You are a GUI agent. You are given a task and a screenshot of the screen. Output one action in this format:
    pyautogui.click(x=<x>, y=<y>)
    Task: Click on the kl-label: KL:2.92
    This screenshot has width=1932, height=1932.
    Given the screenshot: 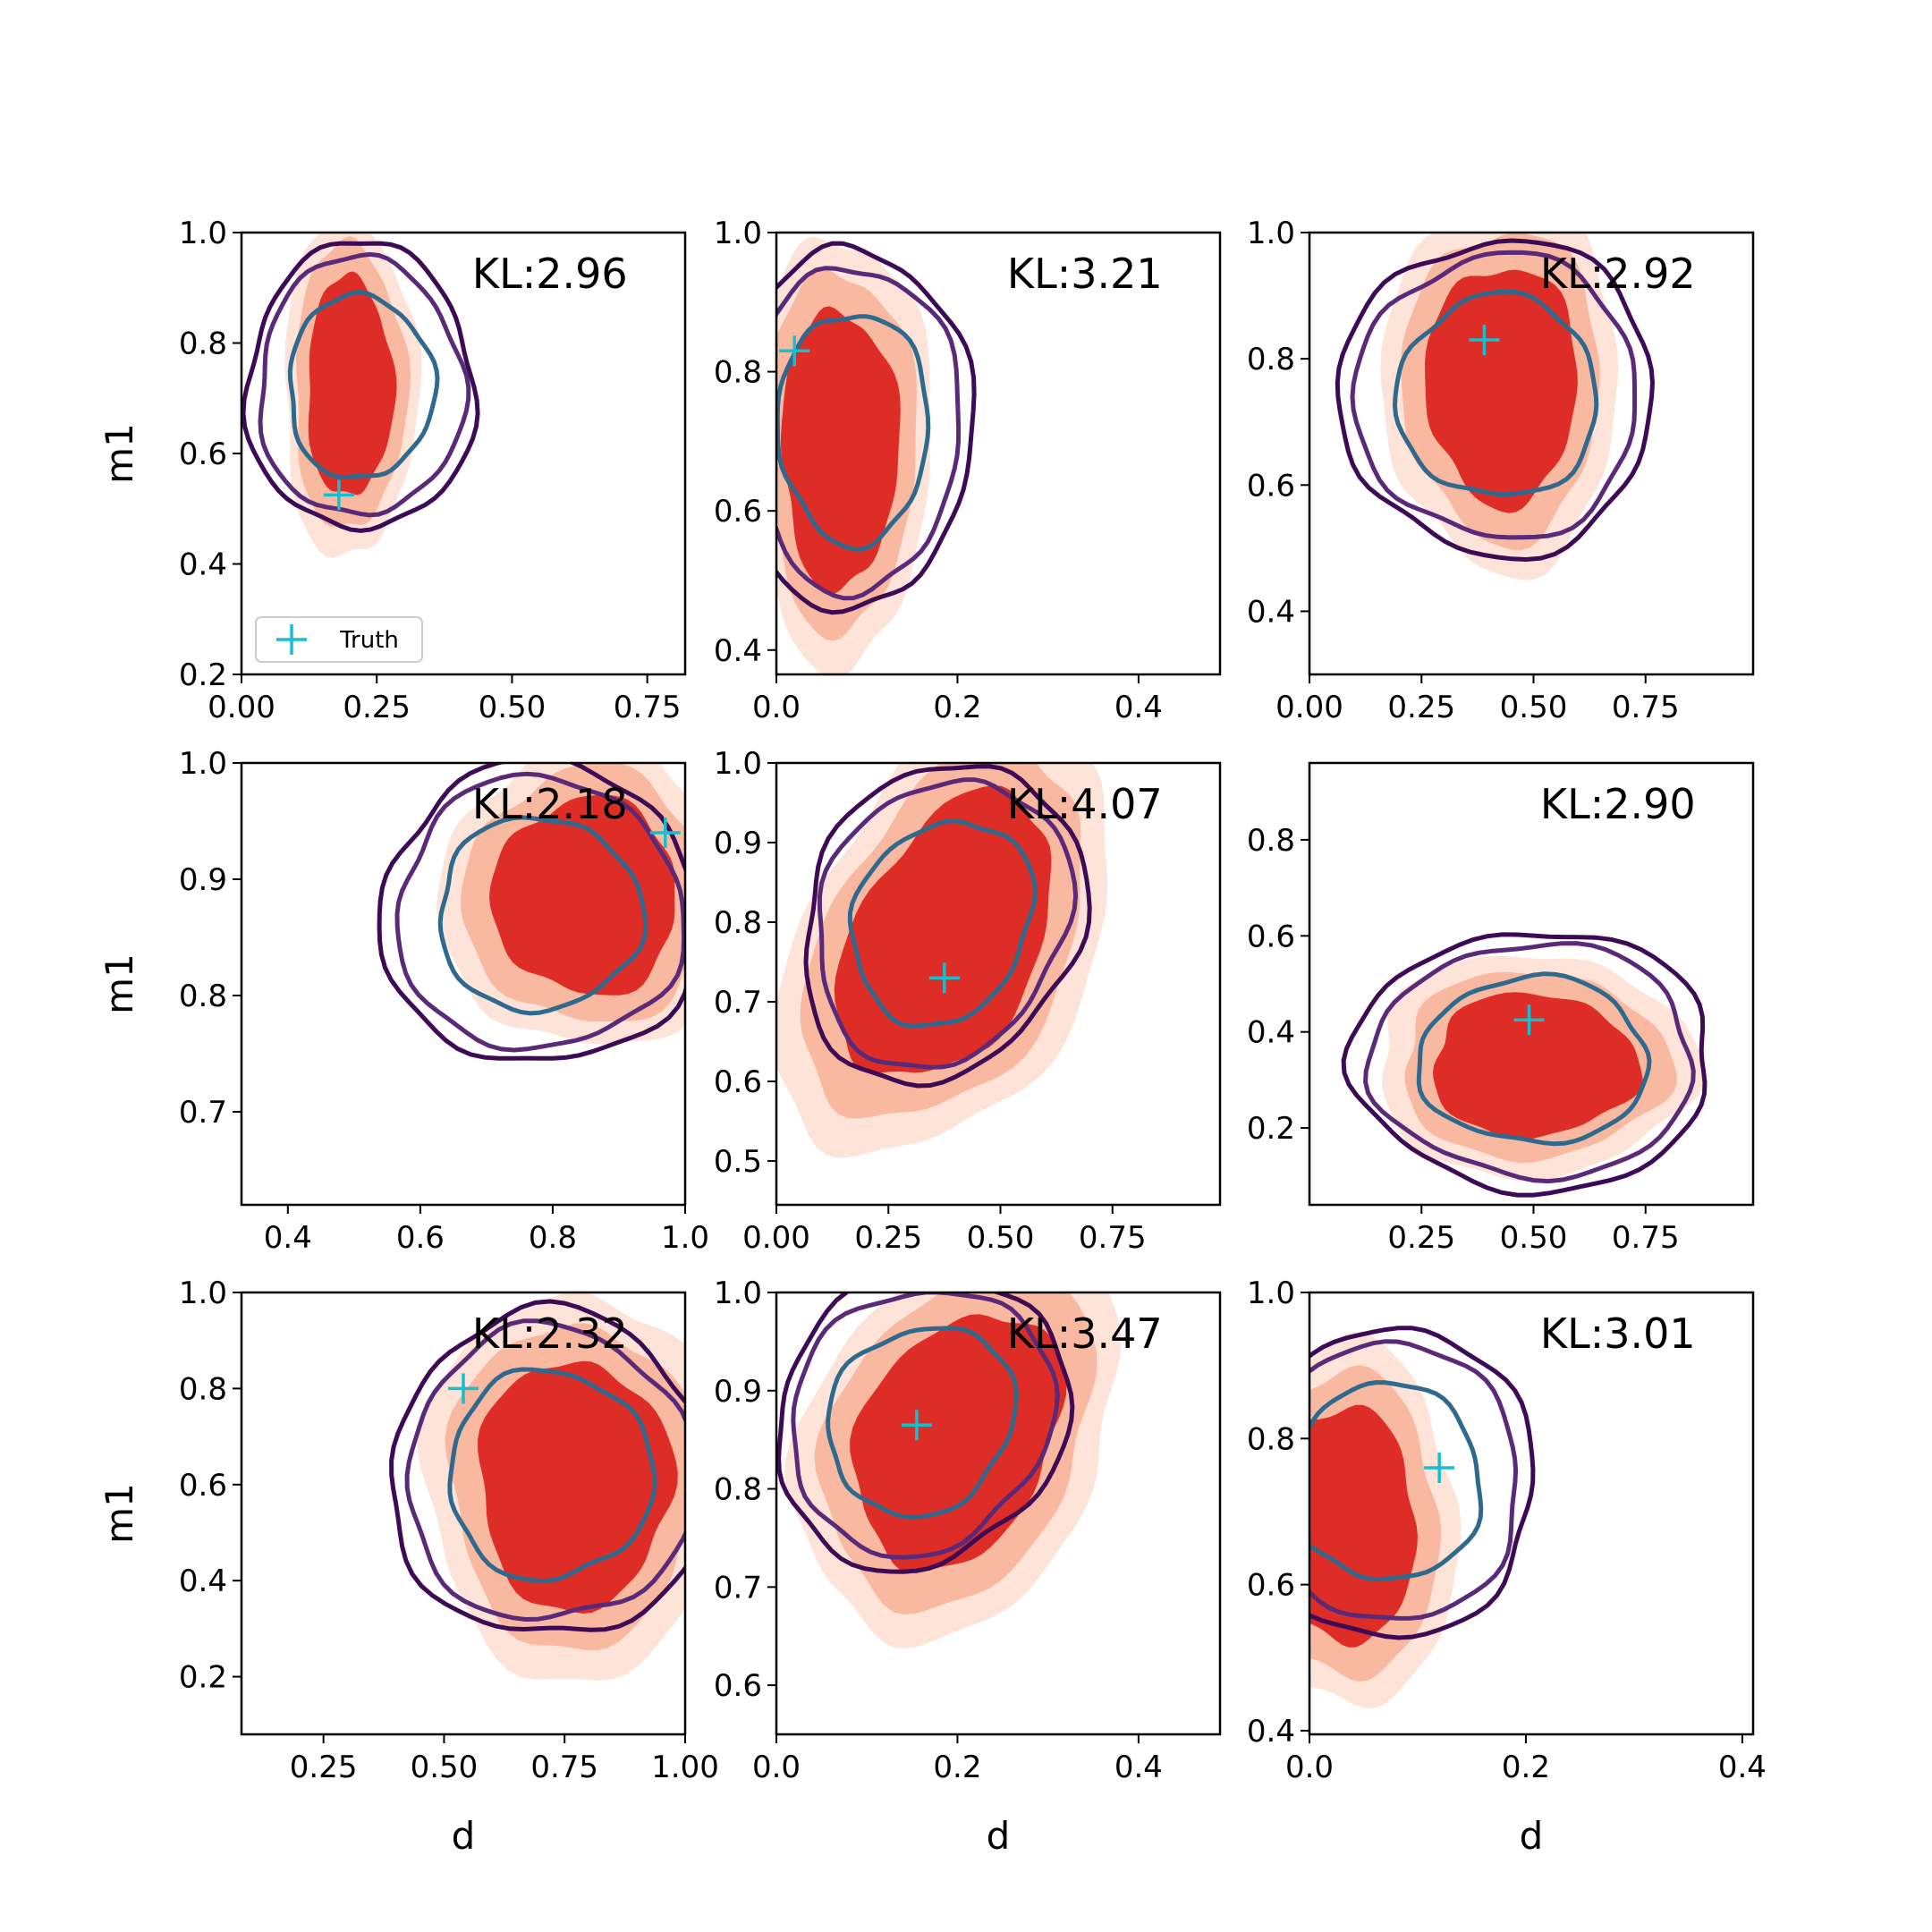 What is the action you would take?
    pyautogui.click(x=1618, y=274)
    